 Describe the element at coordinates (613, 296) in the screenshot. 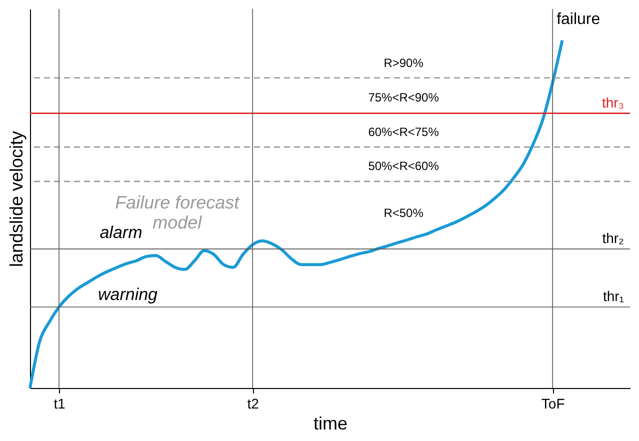

I see `ref-line-label: thr₁` at that location.